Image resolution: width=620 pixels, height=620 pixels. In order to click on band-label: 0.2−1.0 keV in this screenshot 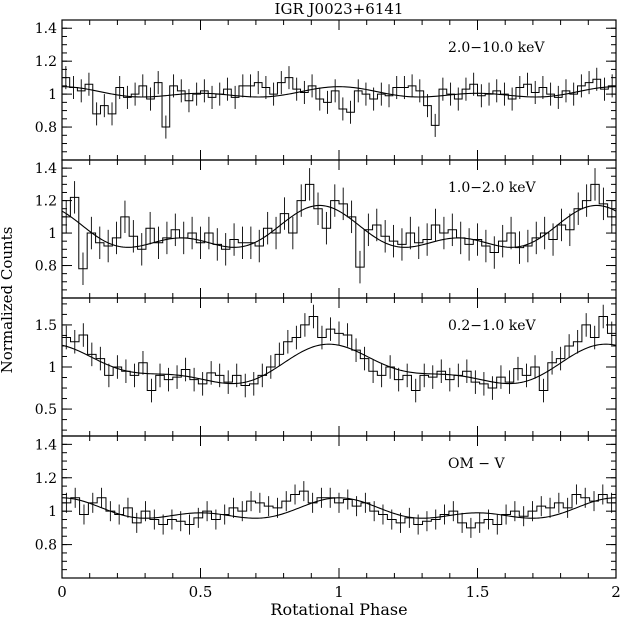, I will do `click(492, 326)`.